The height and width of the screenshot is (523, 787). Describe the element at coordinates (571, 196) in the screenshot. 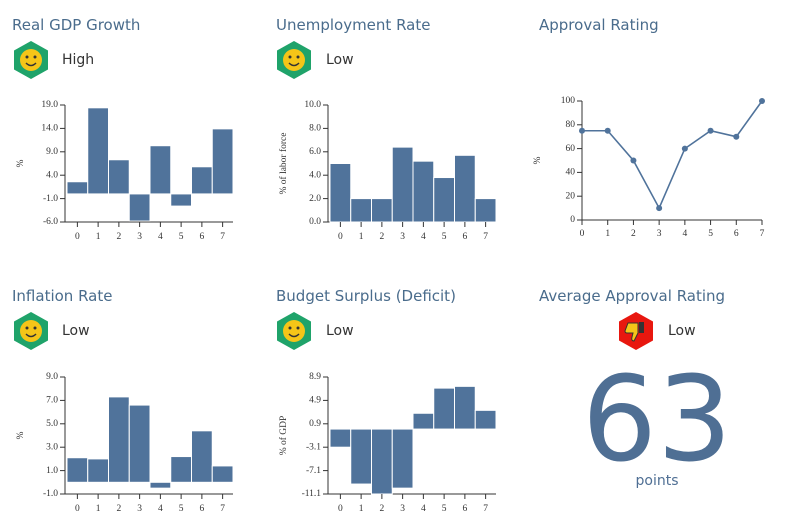

I see `y-tick-label: 20` at that location.